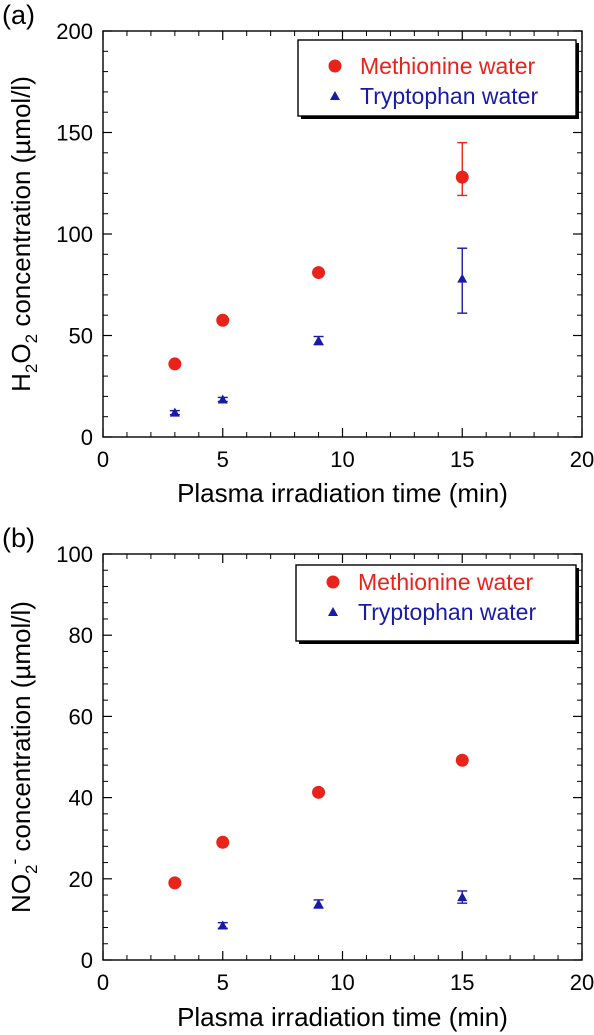 This screenshot has width=594, height=1035. I want to click on y-tick-label: 20, so click(81, 879).